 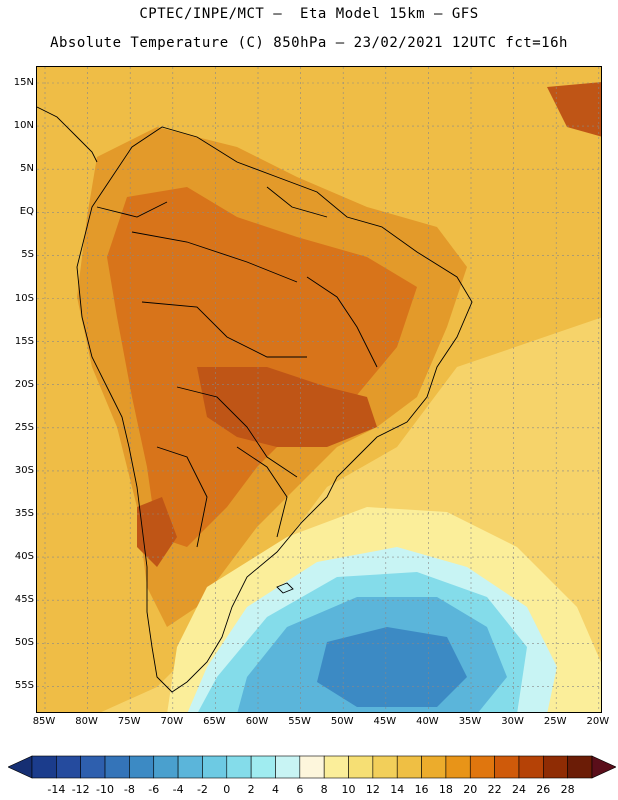 I want to click on lon-label: 85W, so click(x=44, y=721).